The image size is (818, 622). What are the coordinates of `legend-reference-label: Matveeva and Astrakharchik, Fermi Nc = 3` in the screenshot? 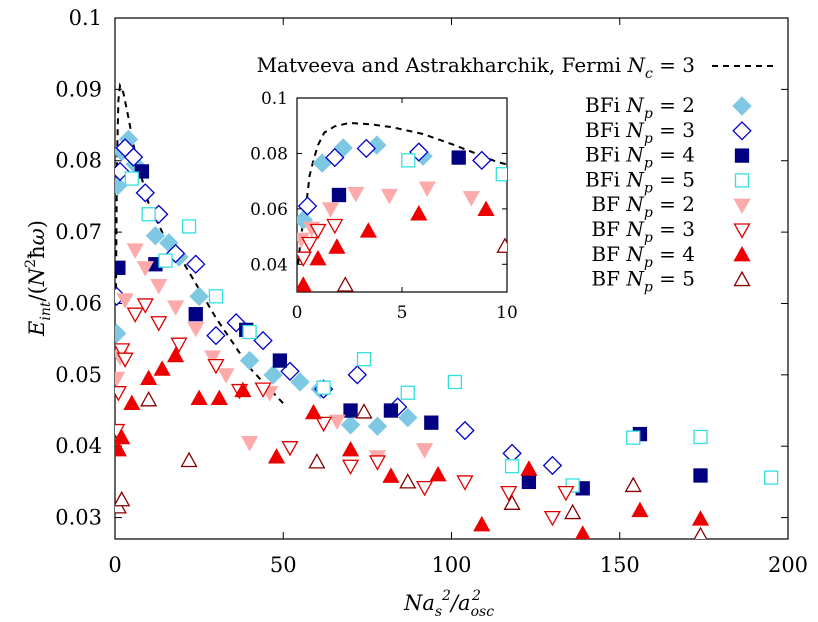 It's located at (476, 67).